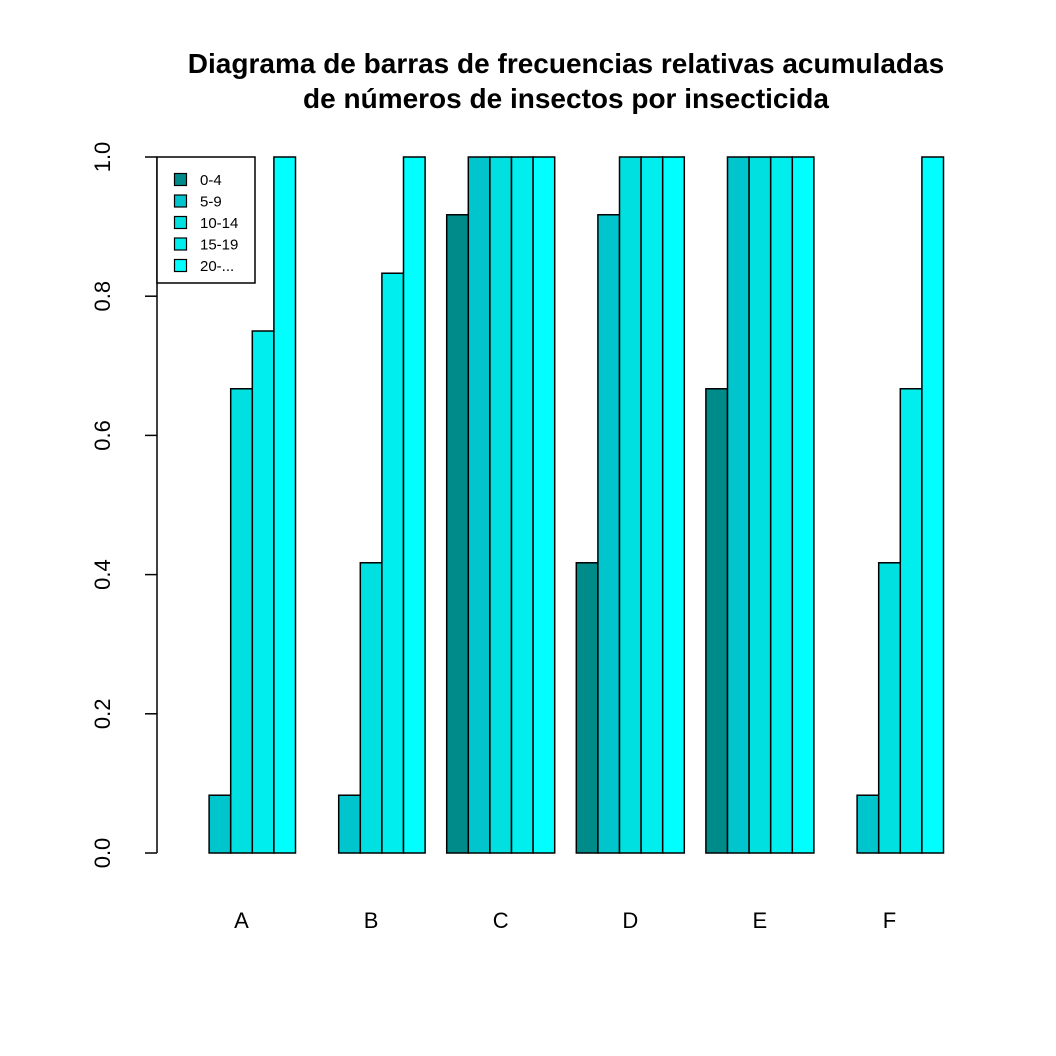 This screenshot has width=1056, height=1056. Describe the element at coordinates (219, 223) in the screenshot. I see `legend-label: 10-14` at that location.